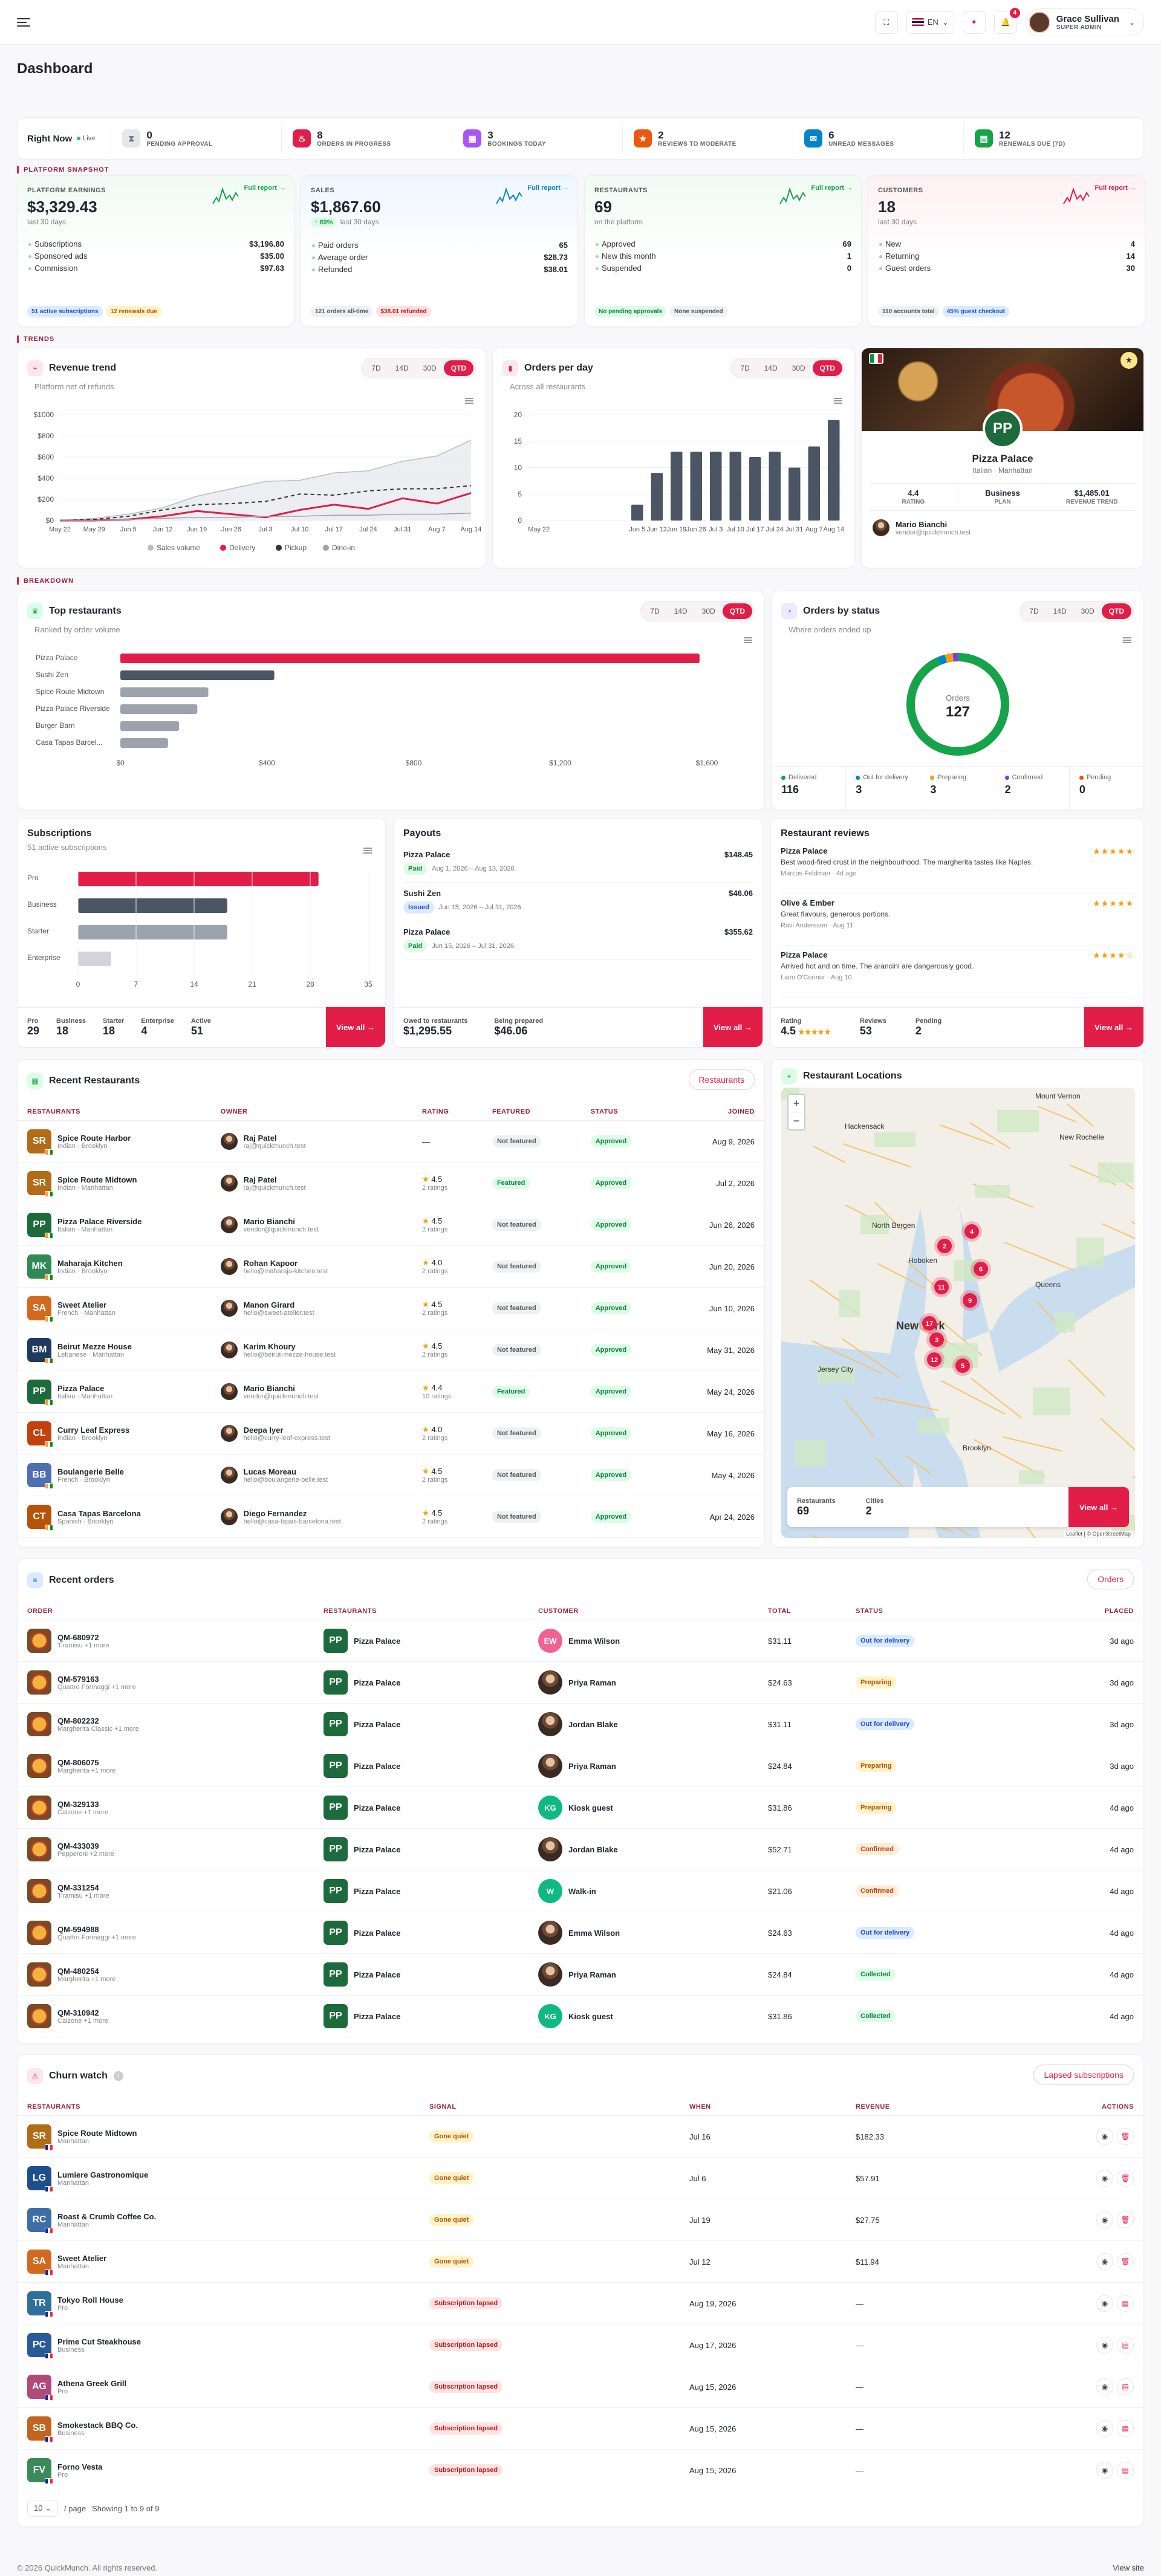 Image resolution: width=1161 pixels, height=2576 pixels. I want to click on donut-slice, so click(942, 659).